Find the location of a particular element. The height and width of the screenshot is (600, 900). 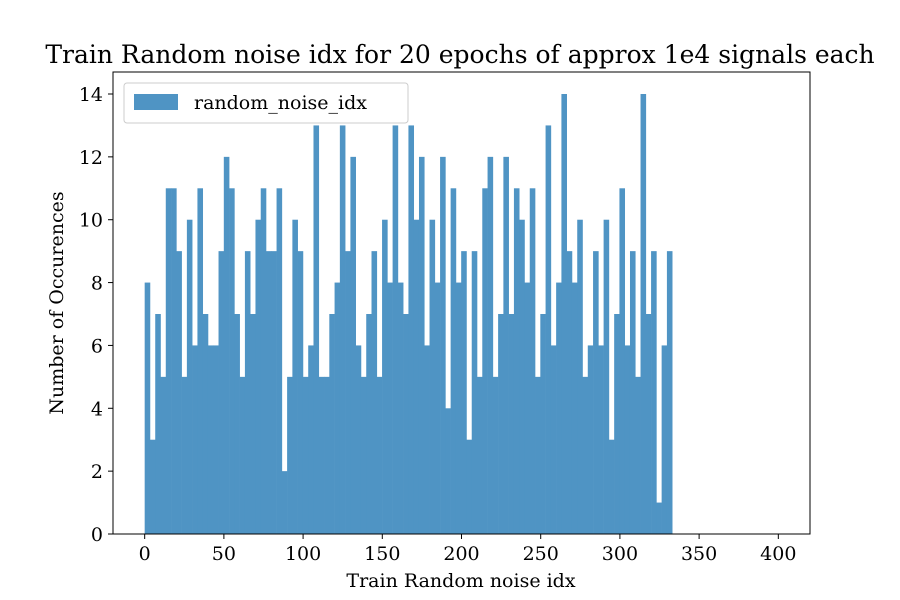

x-tick-label: 0 is located at coordinates (145, 554).